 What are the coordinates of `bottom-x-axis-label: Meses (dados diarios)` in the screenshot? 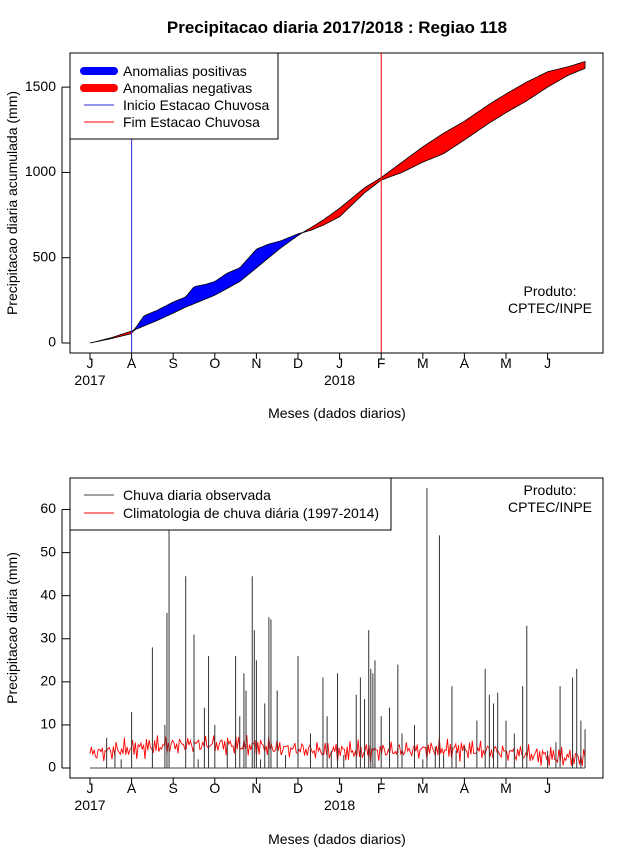 It's located at (337, 839).